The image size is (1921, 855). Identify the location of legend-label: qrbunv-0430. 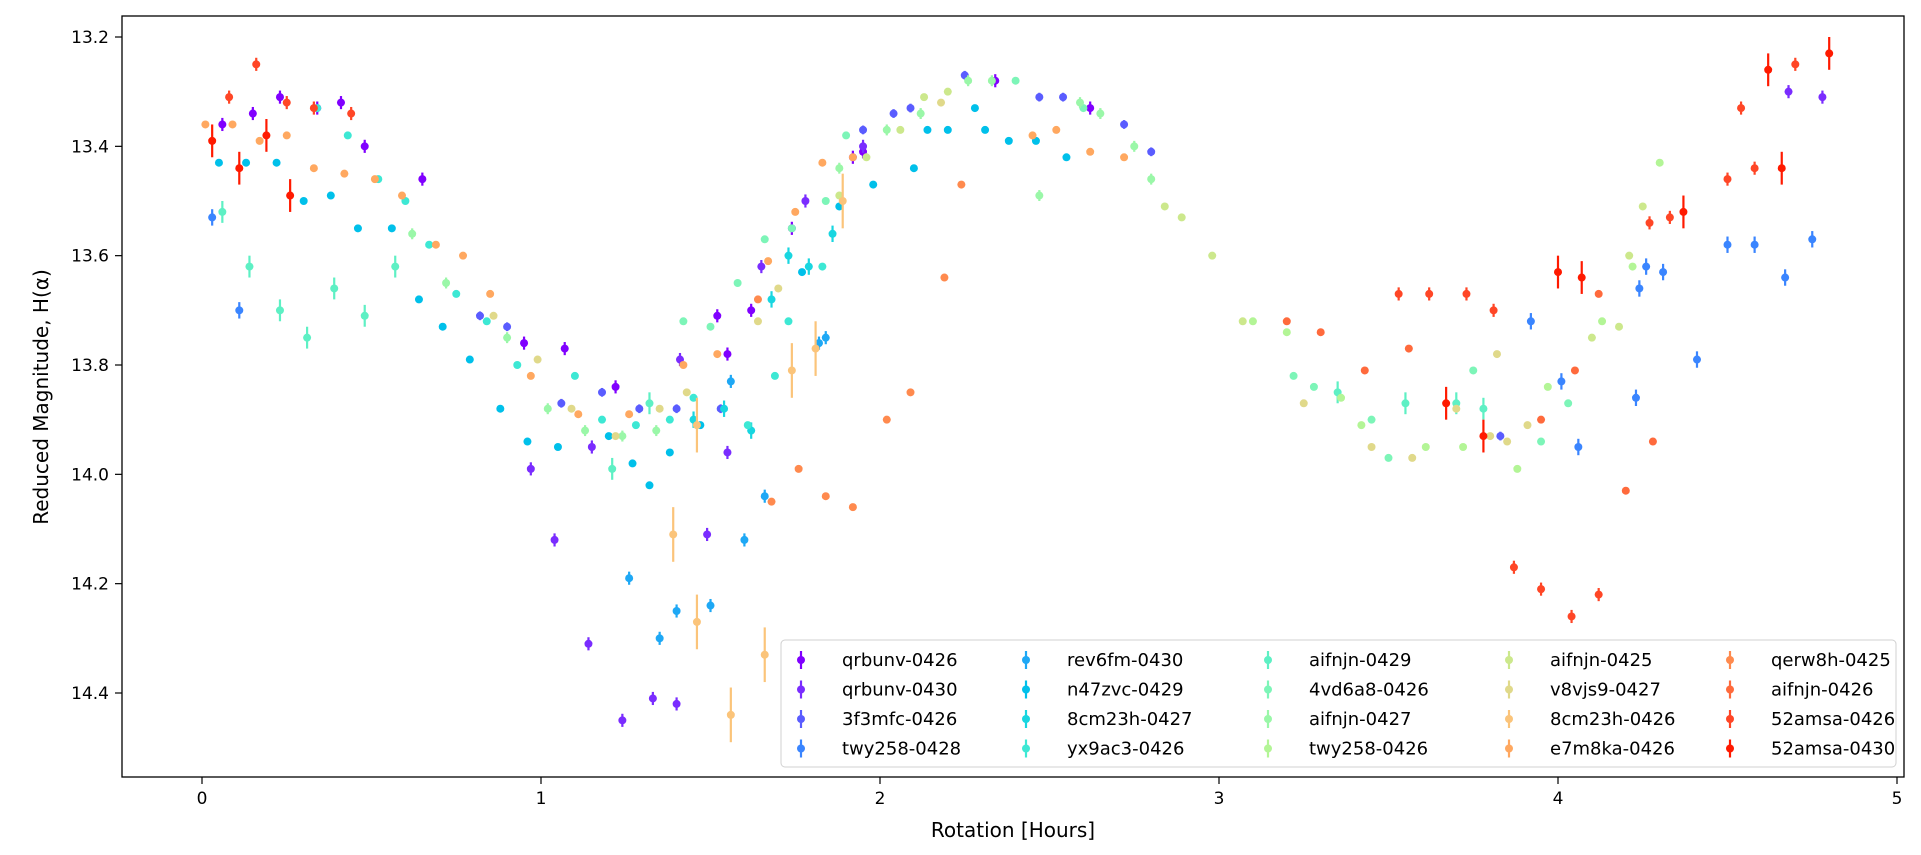
(900, 690).